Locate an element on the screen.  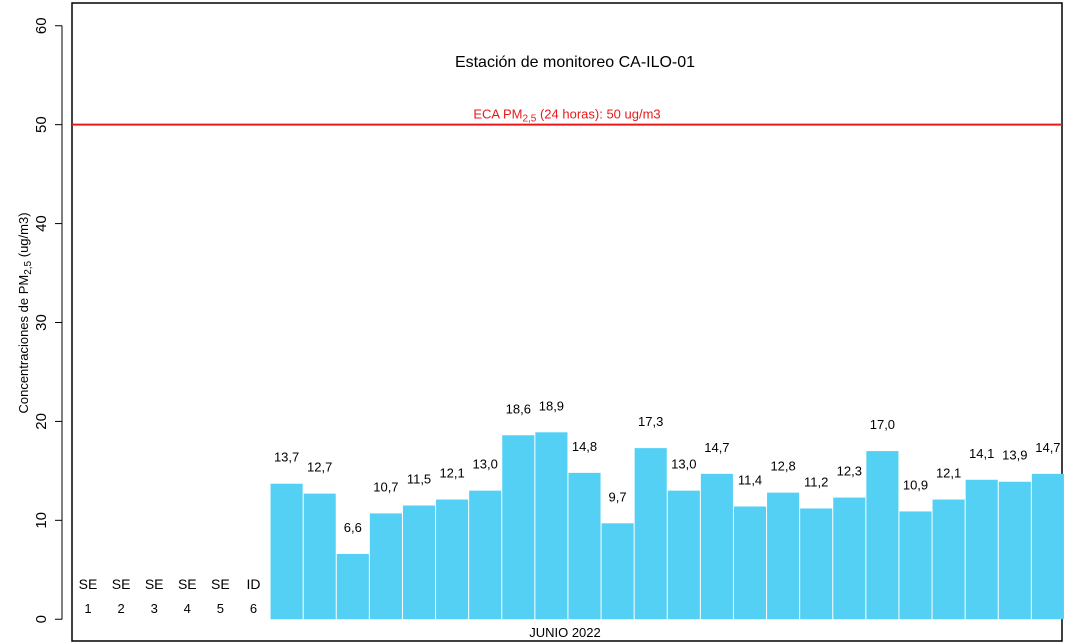
y-tick-label: 30 is located at coordinates (41, 322).